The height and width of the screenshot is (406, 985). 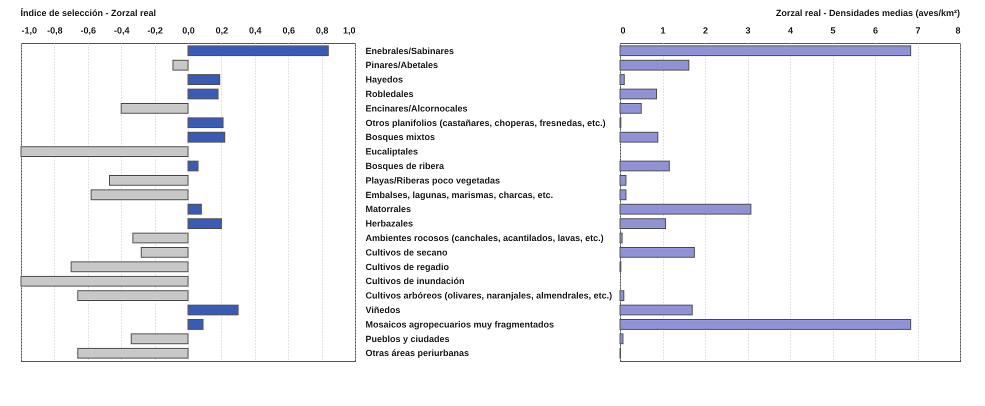 I want to click on y-tick-label: Pinares/Abetales, so click(x=402, y=65).